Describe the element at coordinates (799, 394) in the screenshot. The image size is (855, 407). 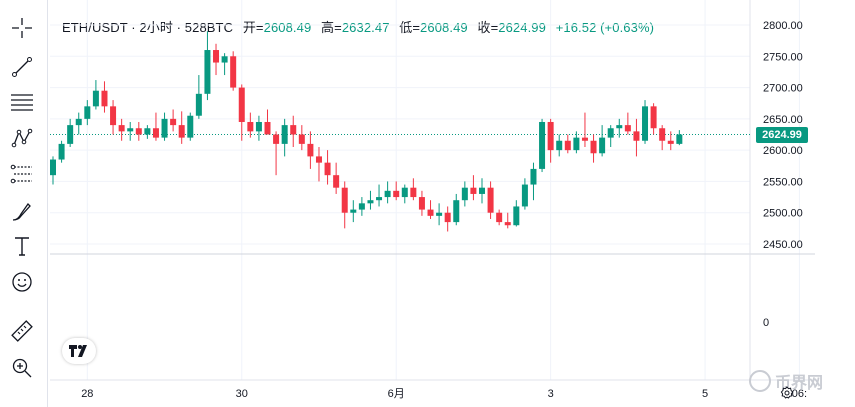
I see `time-tick-label: 06:` at that location.